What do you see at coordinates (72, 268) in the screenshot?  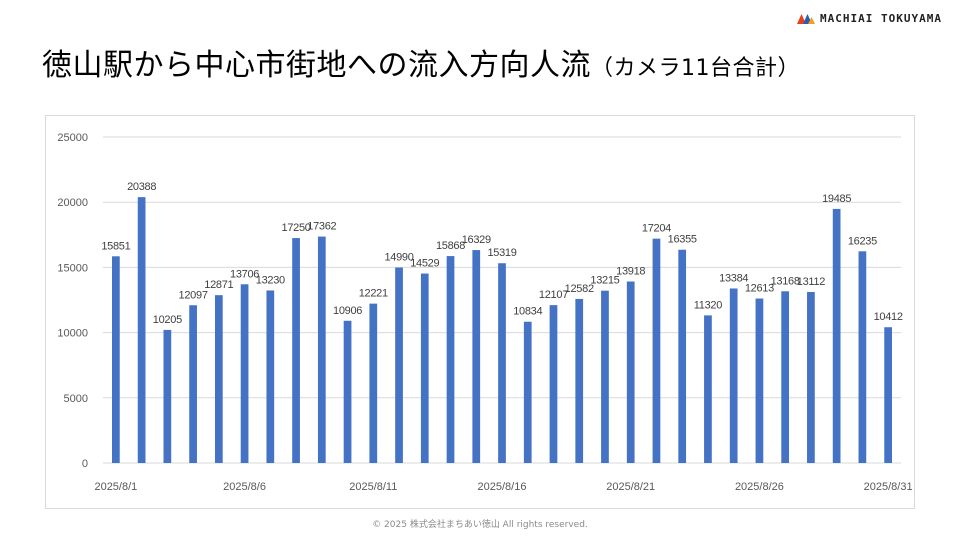 I see `y-tick-label: 15000` at bounding box center [72, 268].